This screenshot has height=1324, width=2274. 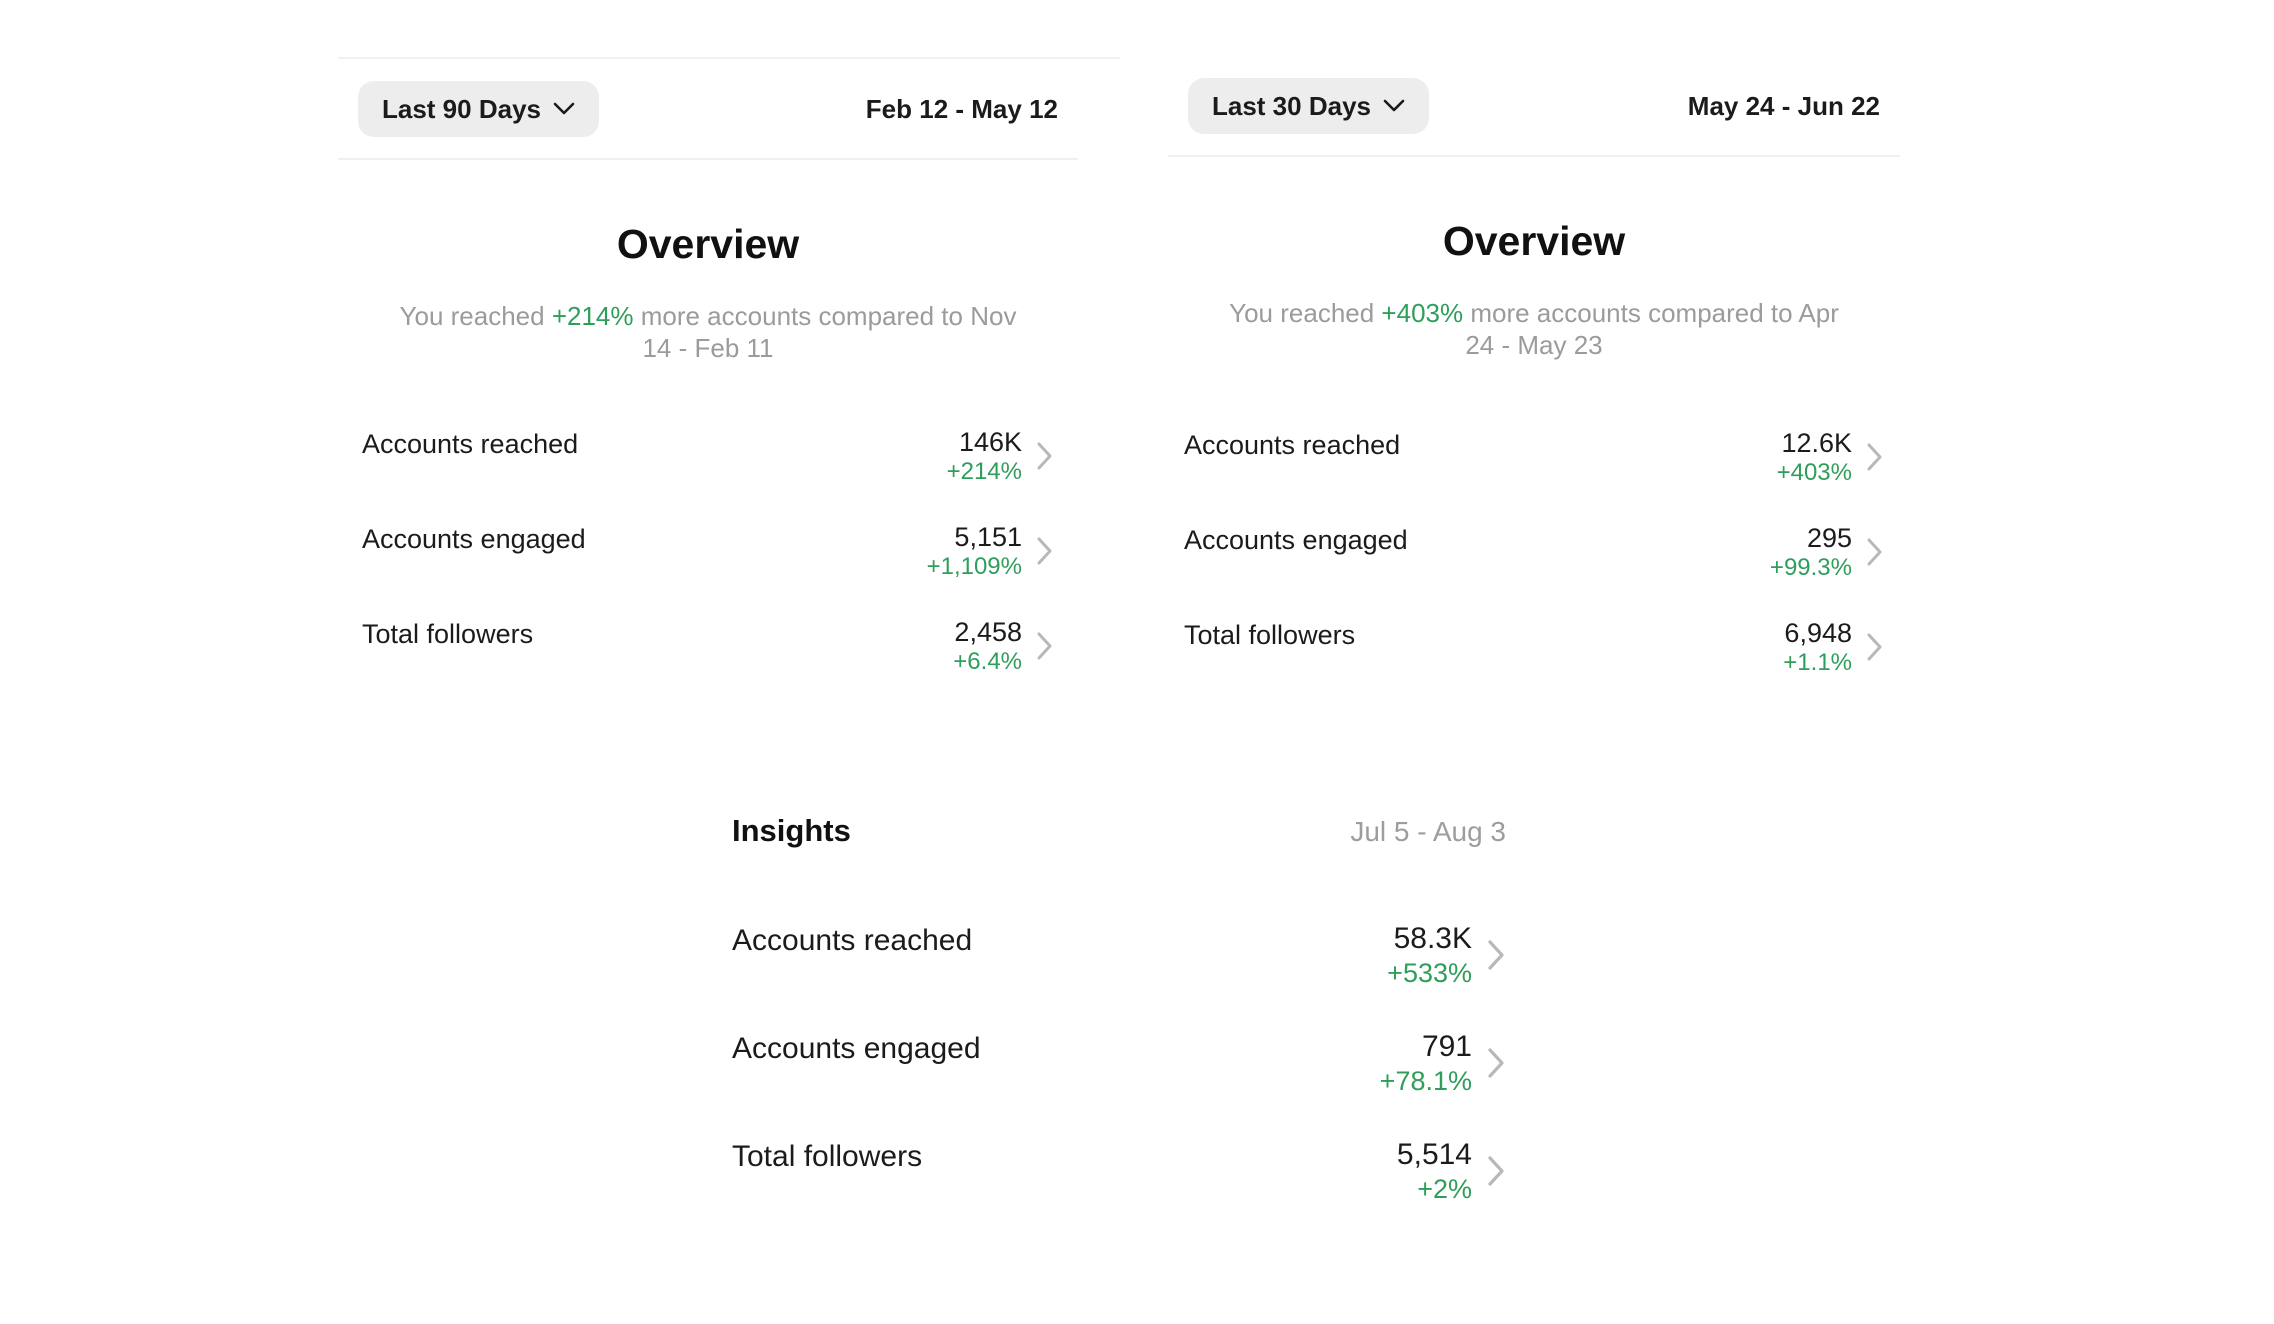 What do you see at coordinates (988, 537) in the screenshot?
I see `metric-value: 5,151` at bounding box center [988, 537].